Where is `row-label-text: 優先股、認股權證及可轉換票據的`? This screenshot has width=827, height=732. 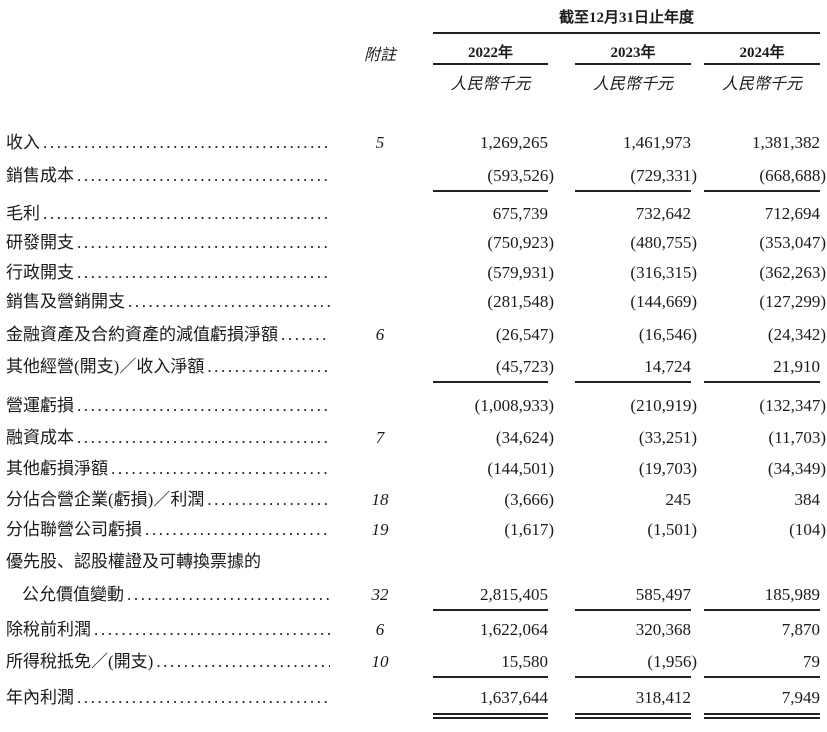 row-label-text: 優先股、認股權證及可轉換票據的 is located at coordinates (133, 561).